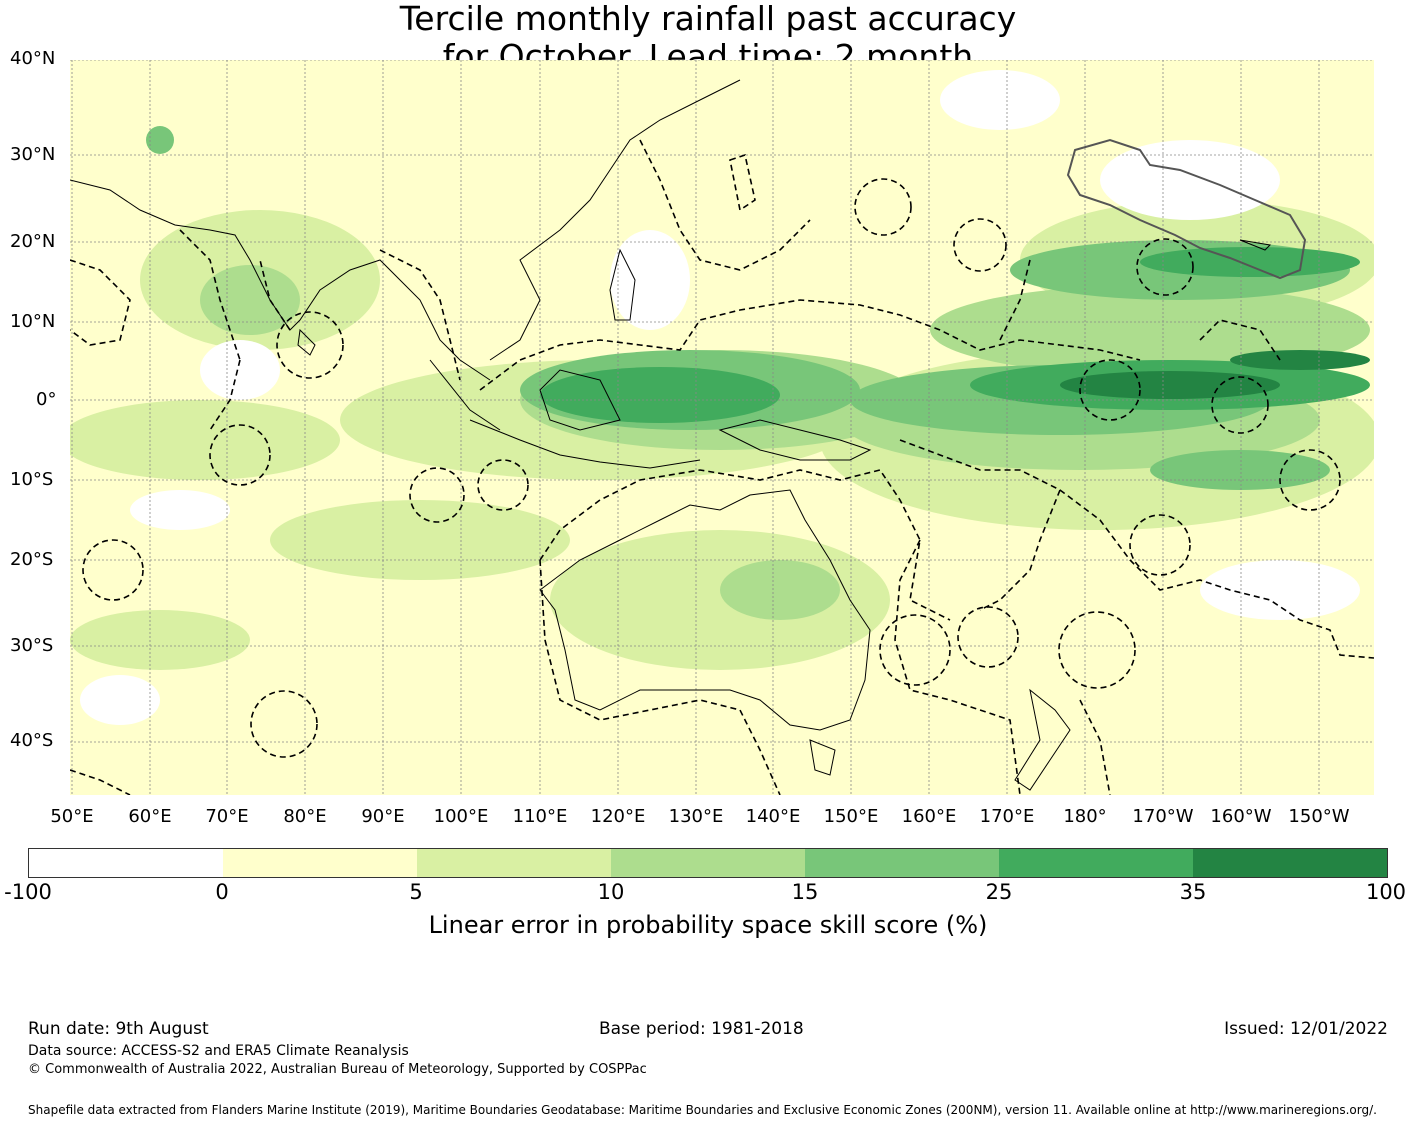 The image size is (1416, 1125). I want to click on colorbar, so click(708, 863).